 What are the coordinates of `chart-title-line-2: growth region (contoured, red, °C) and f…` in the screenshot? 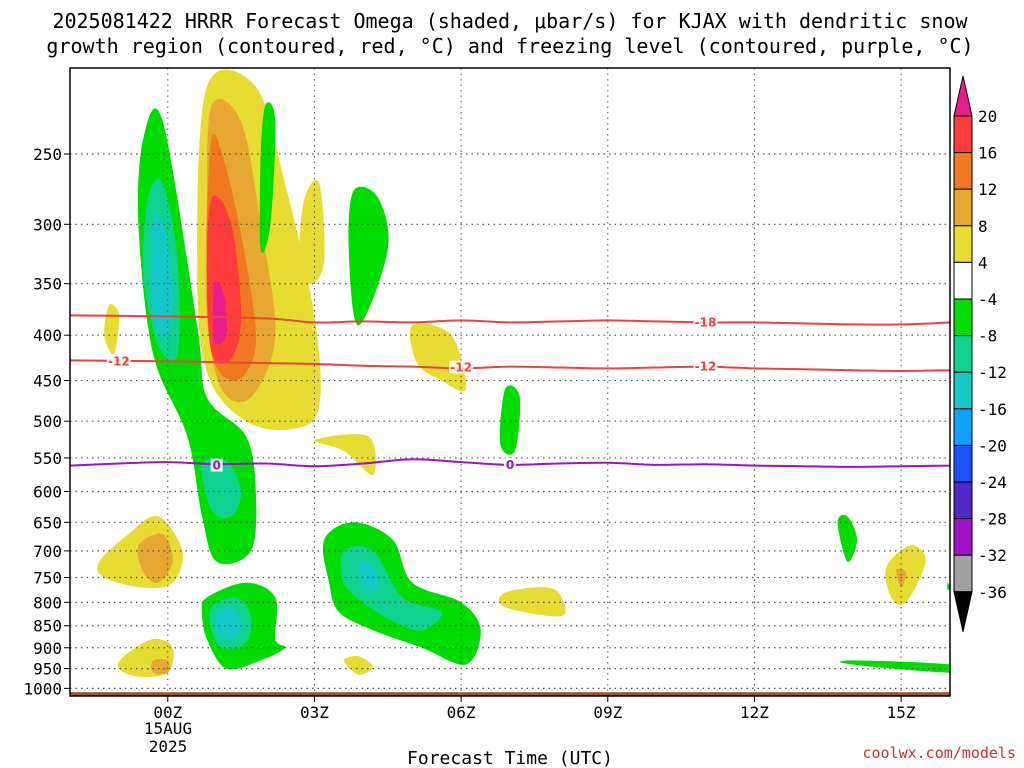 It's located at (509, 46).